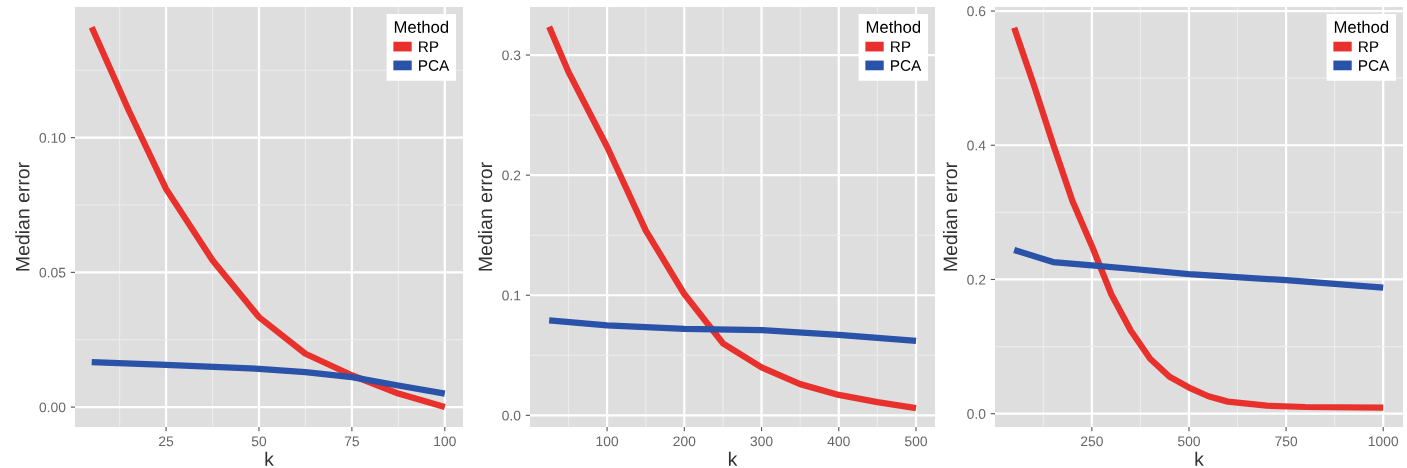 The width and height of the screenshot is (1407, 468). I want to click on x-tick-label: 1000, so click(1383, 441).